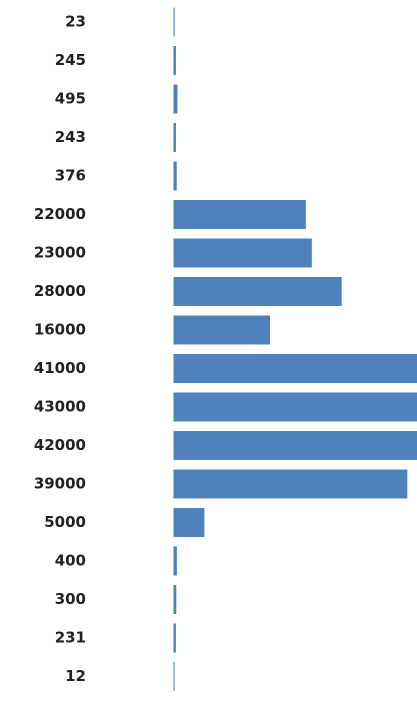 The image size is (417, 714). I want to click on y-tick-label: 16000, so click(60, 330).